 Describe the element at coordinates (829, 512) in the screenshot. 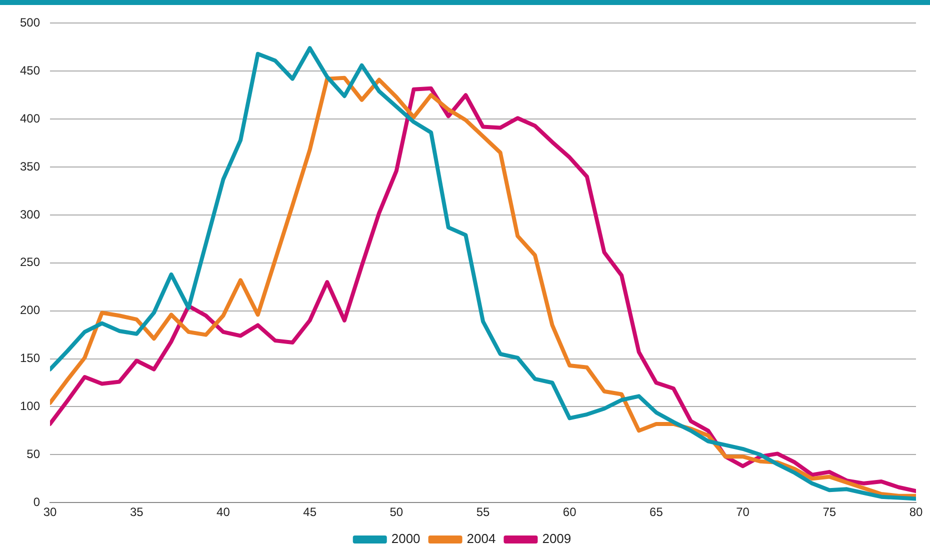

I see `x-tick-label: 75` at that location.